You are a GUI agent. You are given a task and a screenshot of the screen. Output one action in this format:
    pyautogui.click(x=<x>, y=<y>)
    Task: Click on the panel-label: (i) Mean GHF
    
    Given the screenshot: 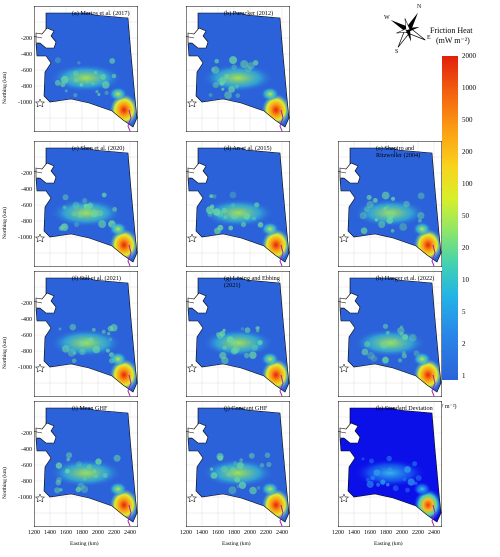 What is the action you would take?
    pyautogui.click(x=90, y=408)
    